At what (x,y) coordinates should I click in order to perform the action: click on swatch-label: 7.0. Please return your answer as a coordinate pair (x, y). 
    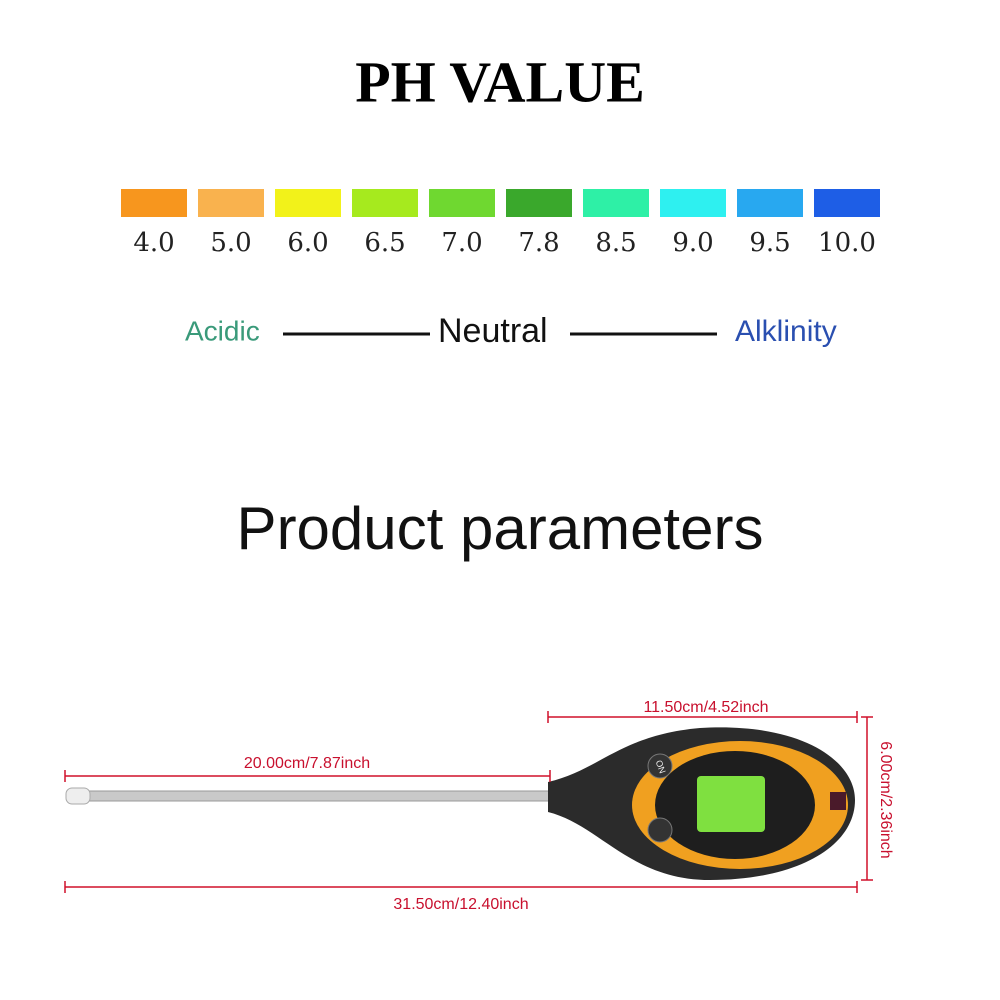
    Looking at the image, I should click on (461, 243).